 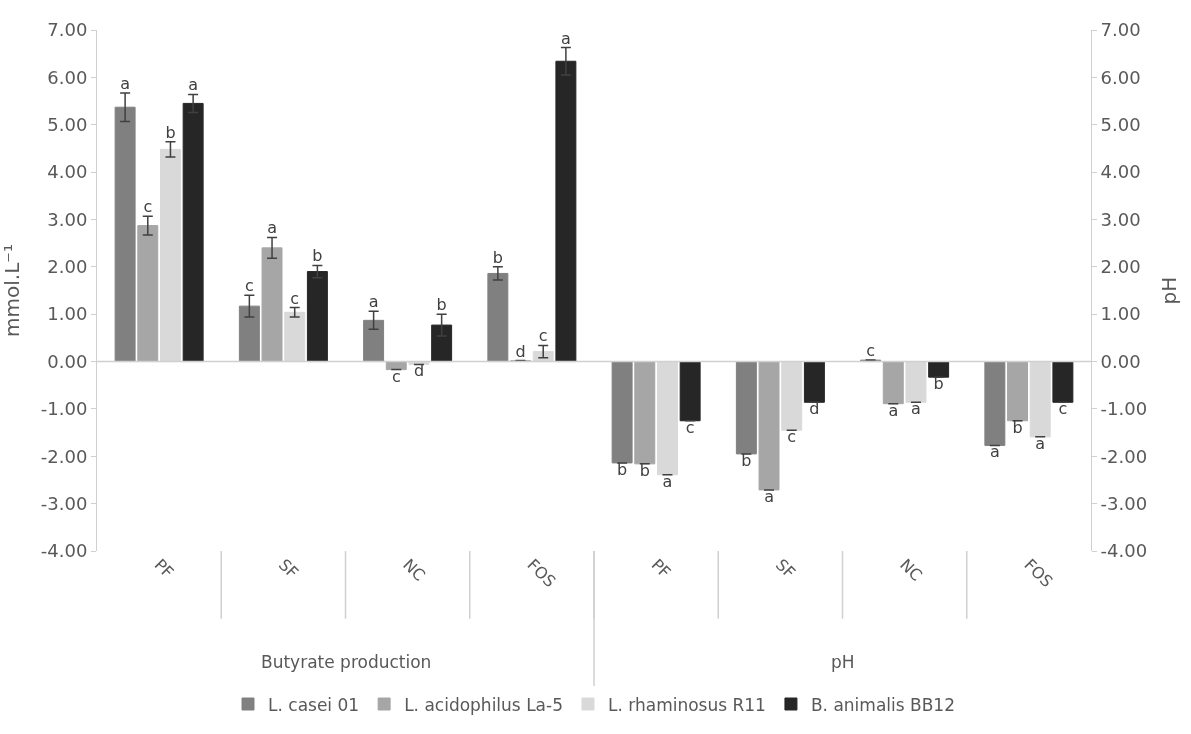 What do you see at coordinates (1120, 361) in the screenshot?
I see `y2-tick-label: 0.00` at bounding box center [1120, 361].